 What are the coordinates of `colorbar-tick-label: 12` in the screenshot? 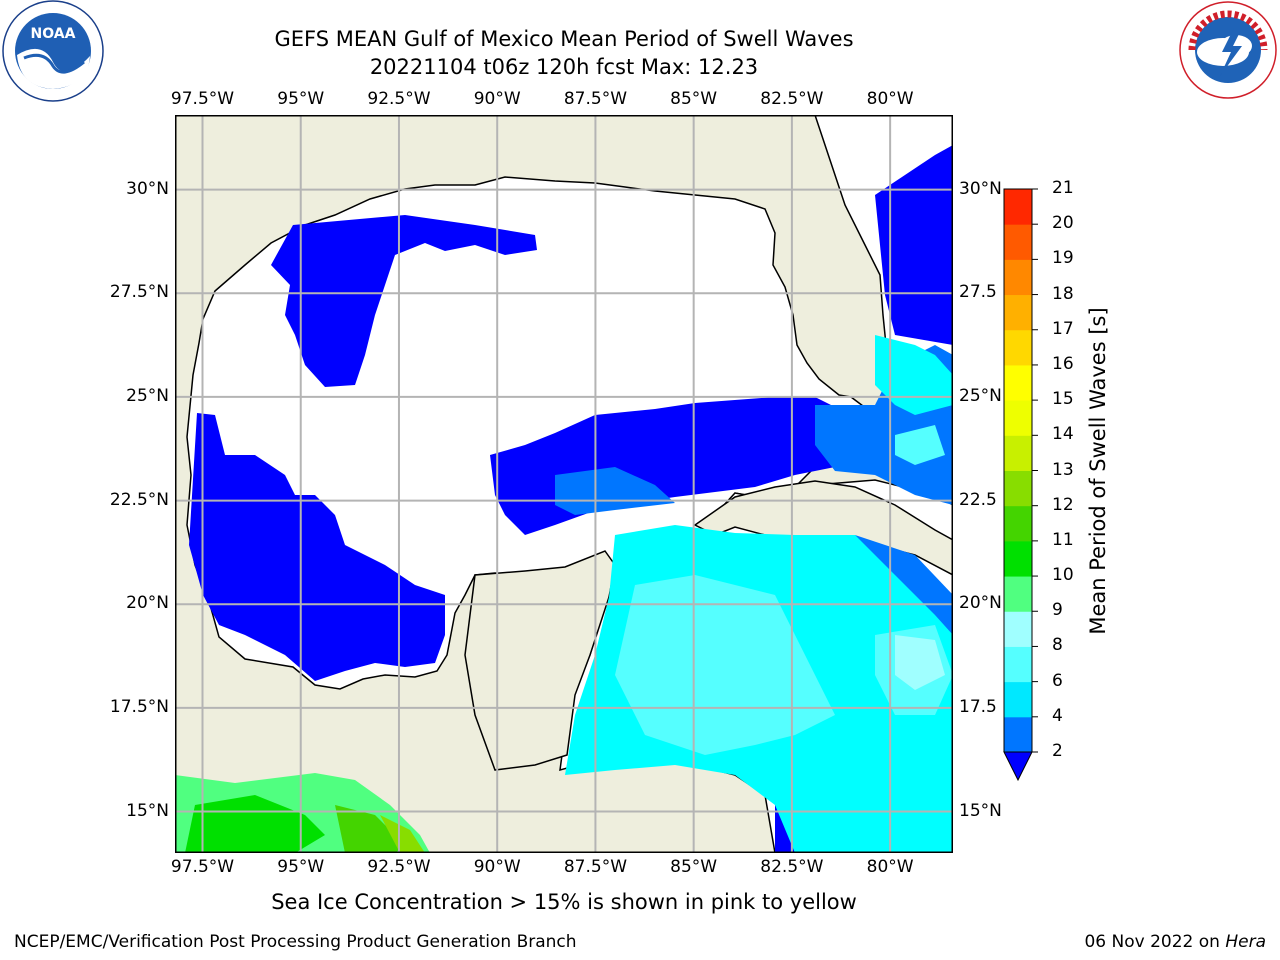 It's located at (1063, 504).